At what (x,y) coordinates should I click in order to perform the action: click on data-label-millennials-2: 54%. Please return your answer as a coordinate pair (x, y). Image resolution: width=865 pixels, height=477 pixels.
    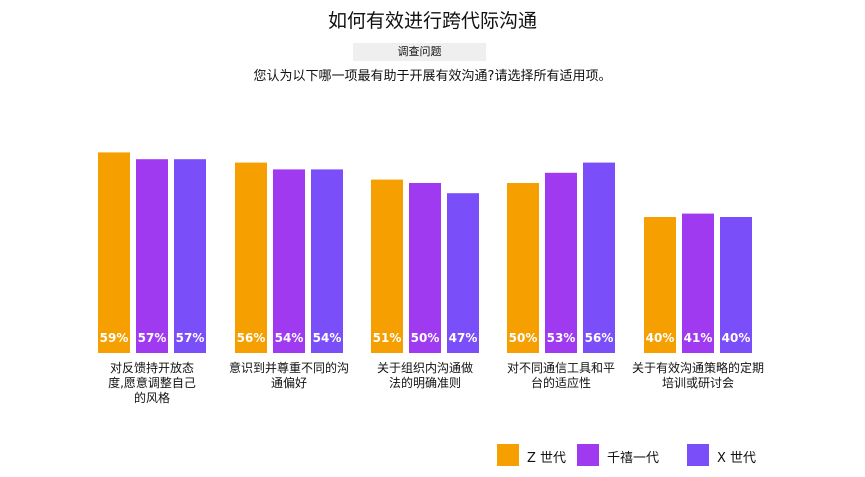
    Looking at the image, I should click on (289, 338).